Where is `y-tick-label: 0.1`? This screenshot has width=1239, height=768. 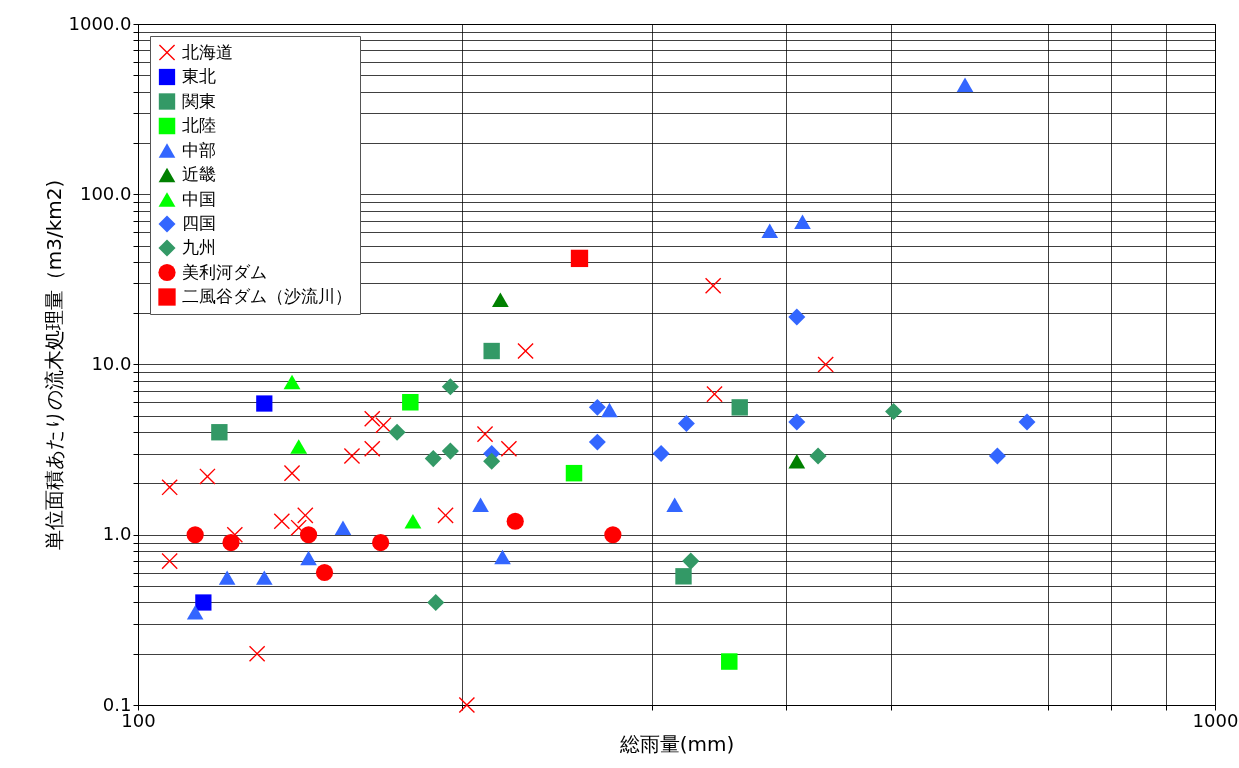 y-tick-label: 0.1 is located at coordinates (117, 704).